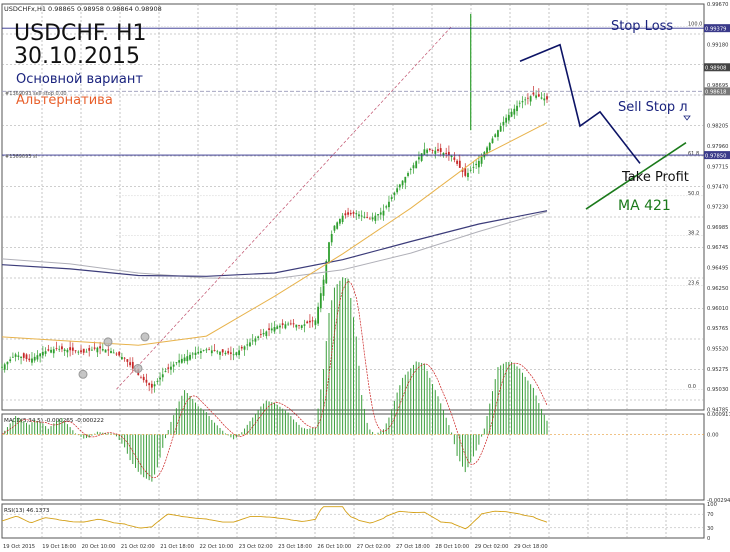 The width and height of the screenshot is (730, 552). I want to click on y-tick-label: 0.97230, so click(717, 208).